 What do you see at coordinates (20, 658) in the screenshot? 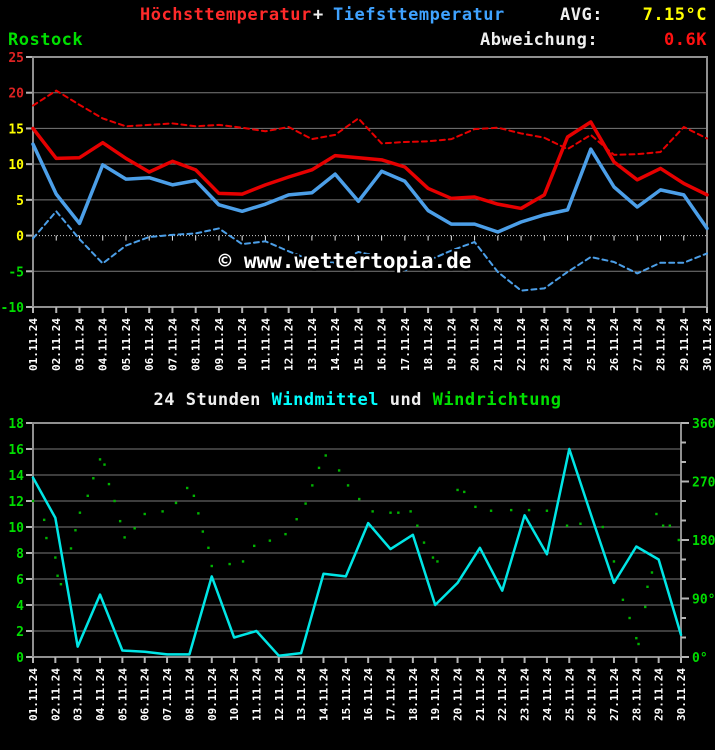
I see `y-left-tick-label: 0` at bounding box center [20, 658].